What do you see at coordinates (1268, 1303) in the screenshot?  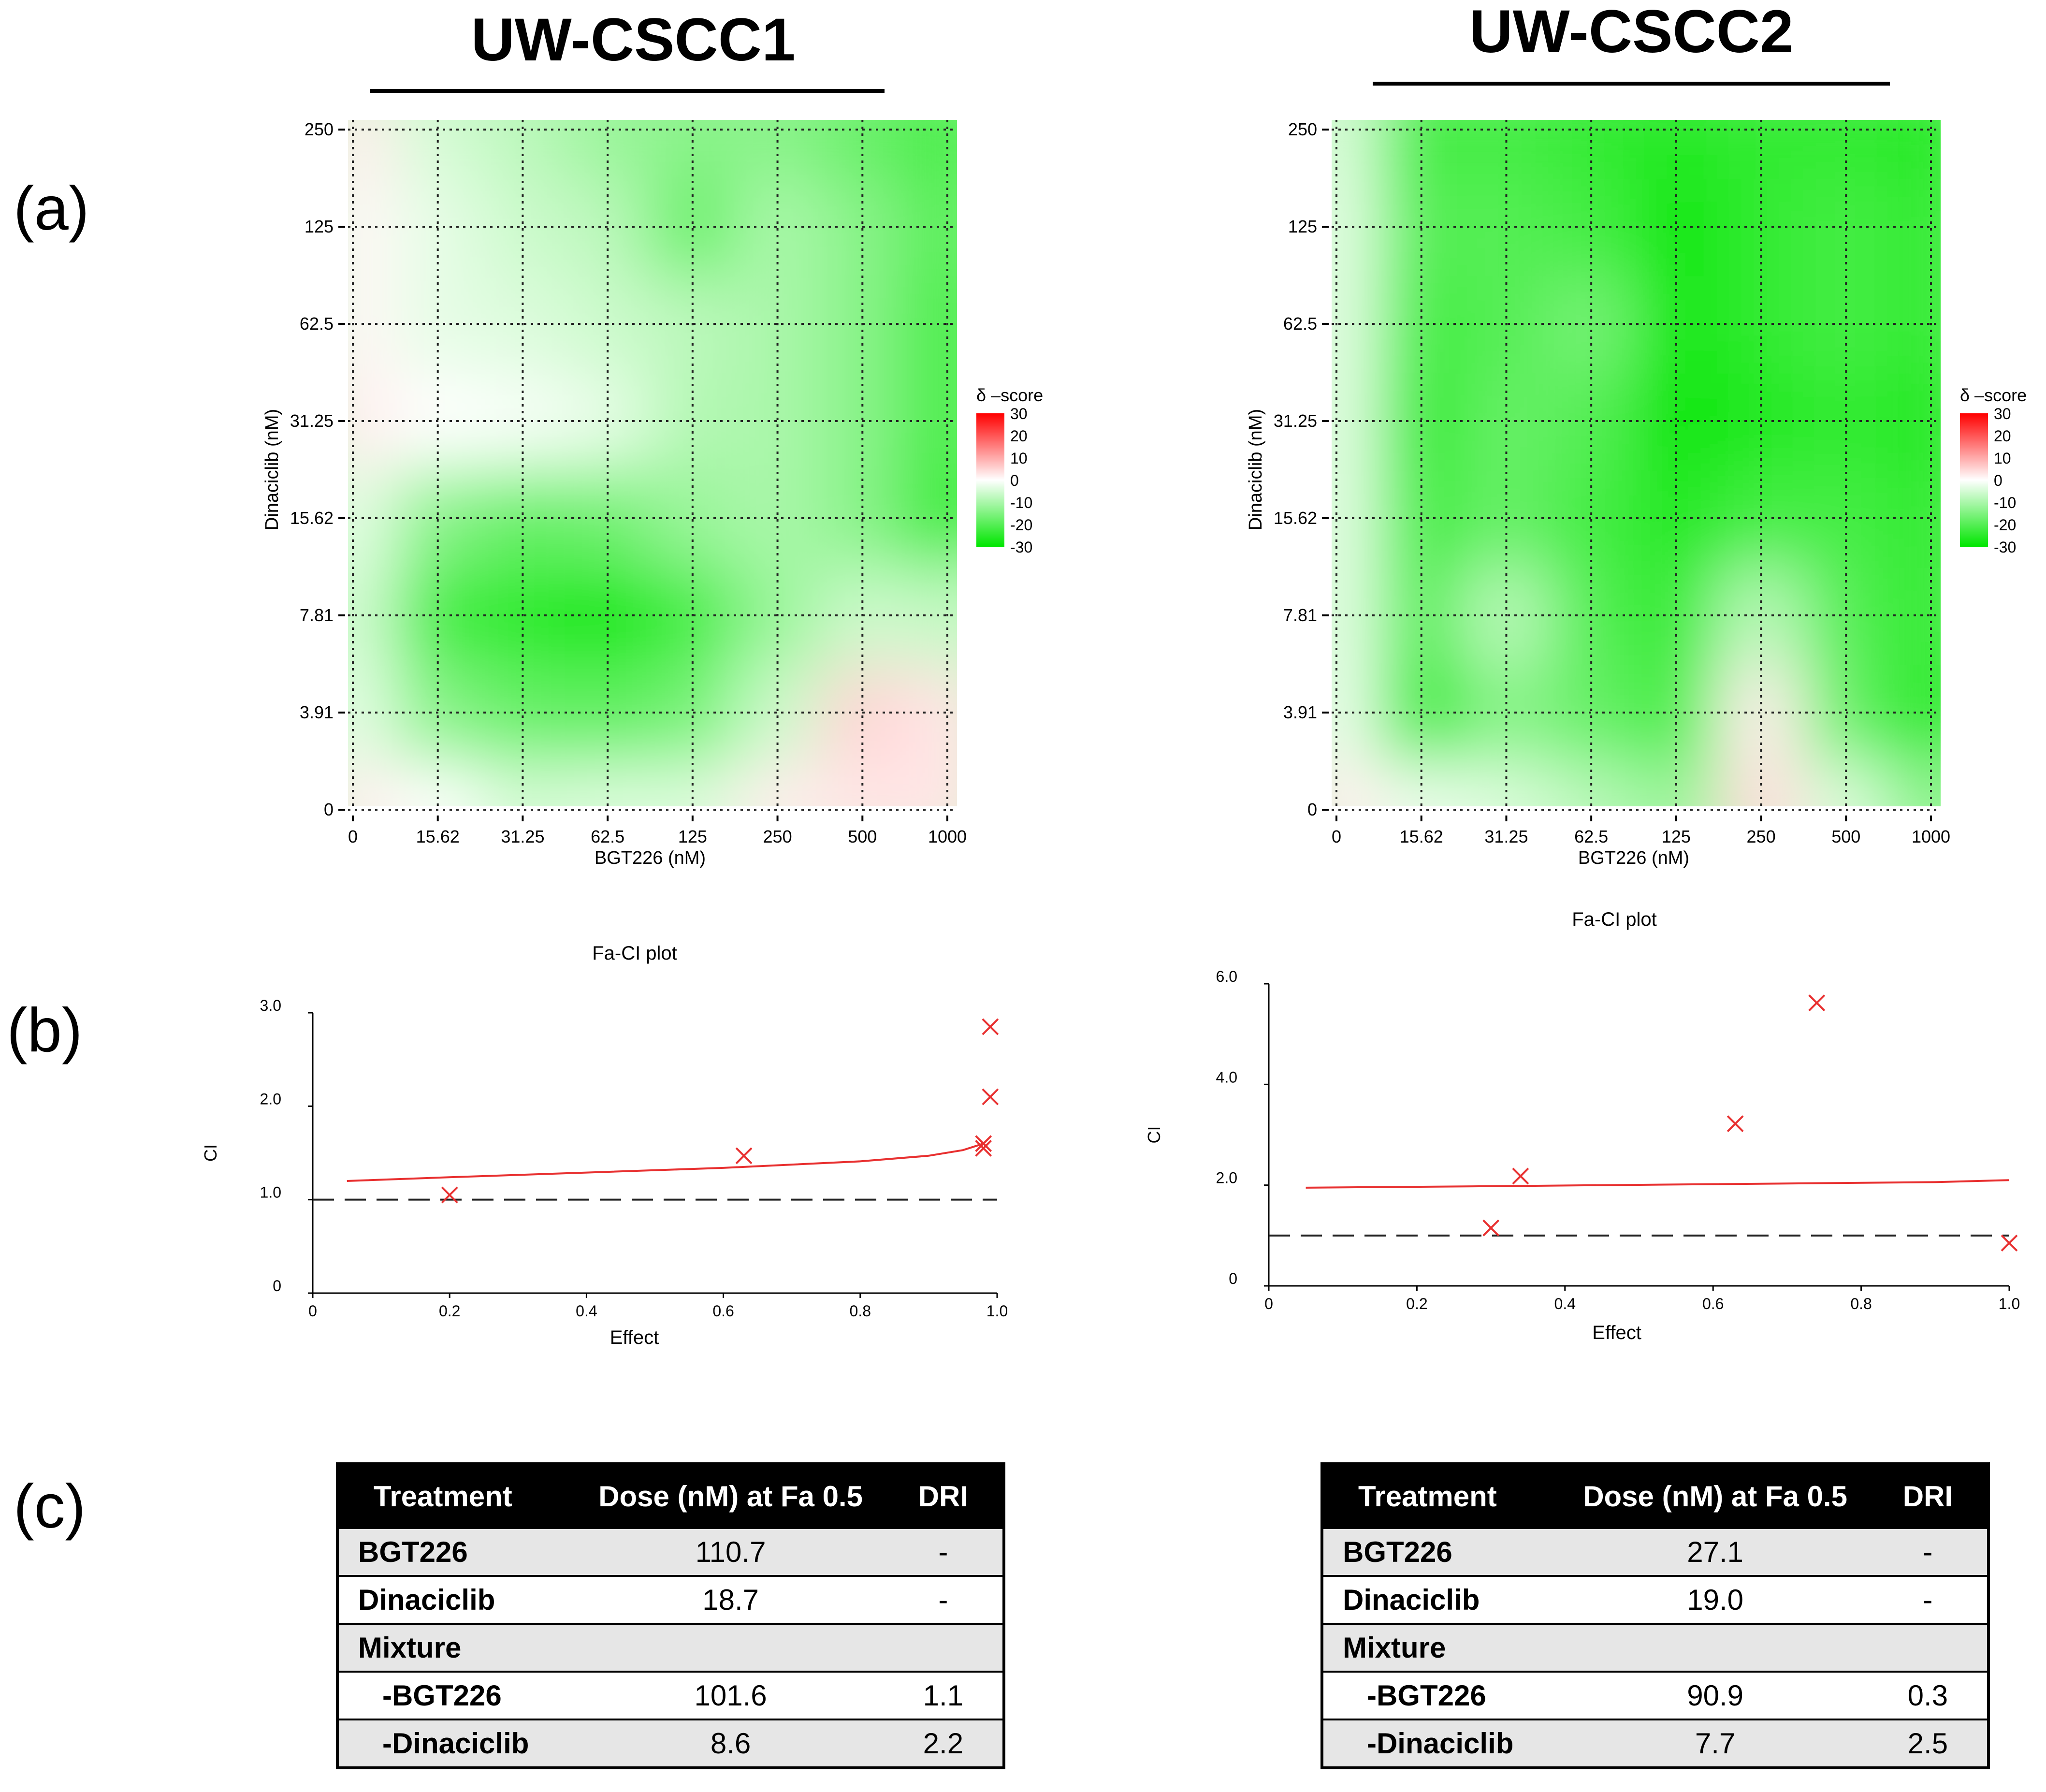 I see `x-tick-label: 0` at bounding box center [1268, 1303].